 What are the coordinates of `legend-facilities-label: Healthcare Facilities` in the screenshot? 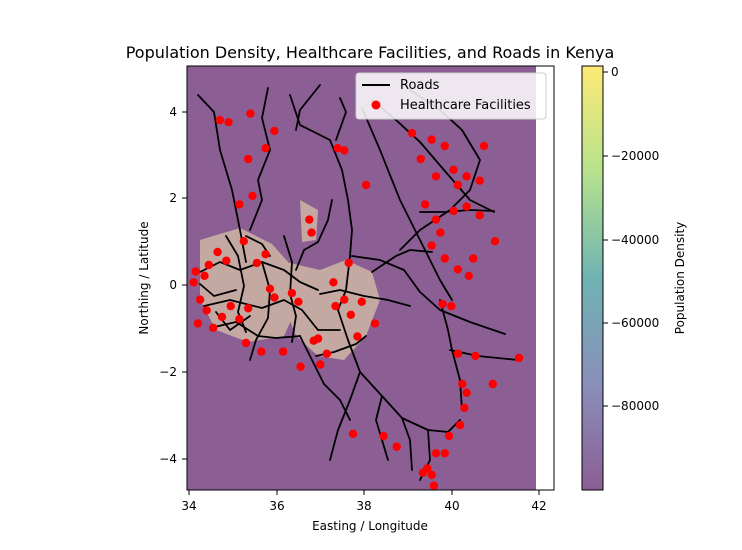 It's located at (465, 105).